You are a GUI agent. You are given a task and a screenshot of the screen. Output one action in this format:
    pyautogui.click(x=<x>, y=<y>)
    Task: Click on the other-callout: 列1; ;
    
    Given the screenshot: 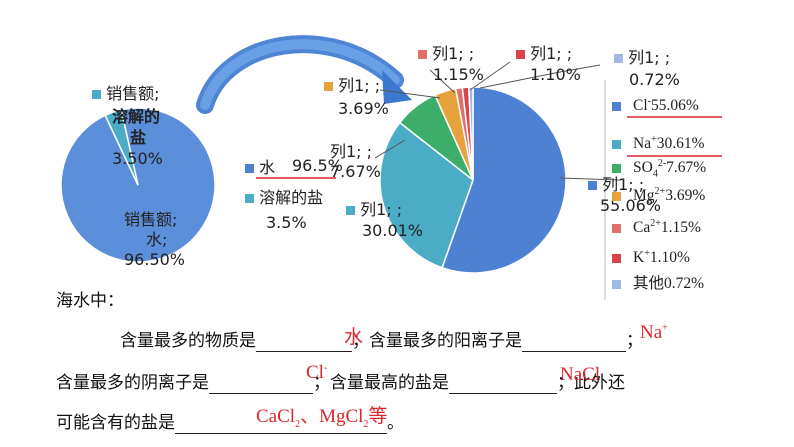 What is the action you would take?
    pyautogui.click(x=642, y=58)
    